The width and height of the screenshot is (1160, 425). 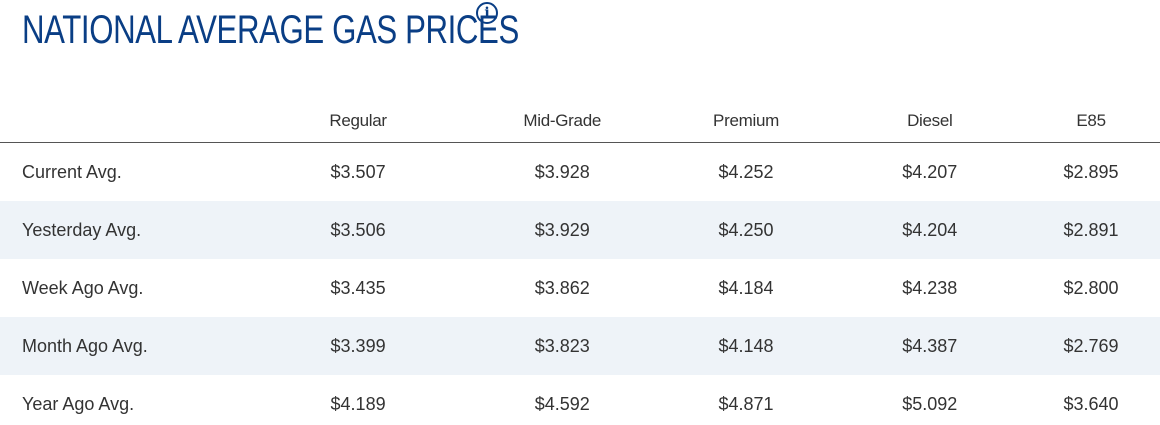 What do you see at coordinates (1091, 121) in the screenshot?
I see `header-e85: E85` at bounding box center [1091, 121].